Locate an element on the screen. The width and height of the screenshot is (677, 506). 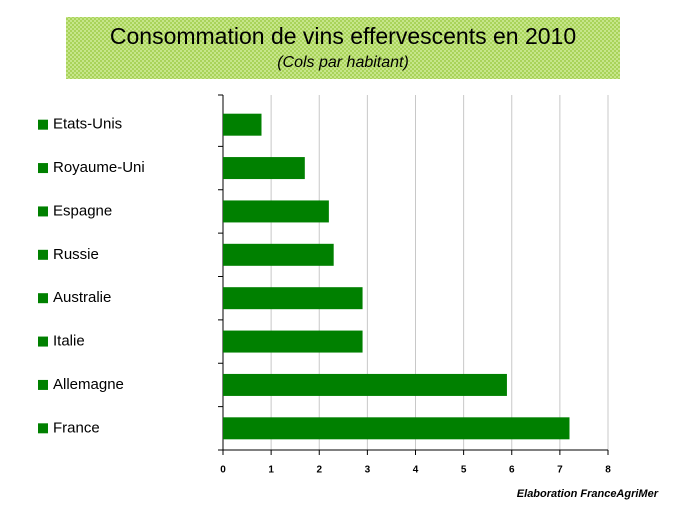
y-tick-label: France is located at coordinates (76, 427).